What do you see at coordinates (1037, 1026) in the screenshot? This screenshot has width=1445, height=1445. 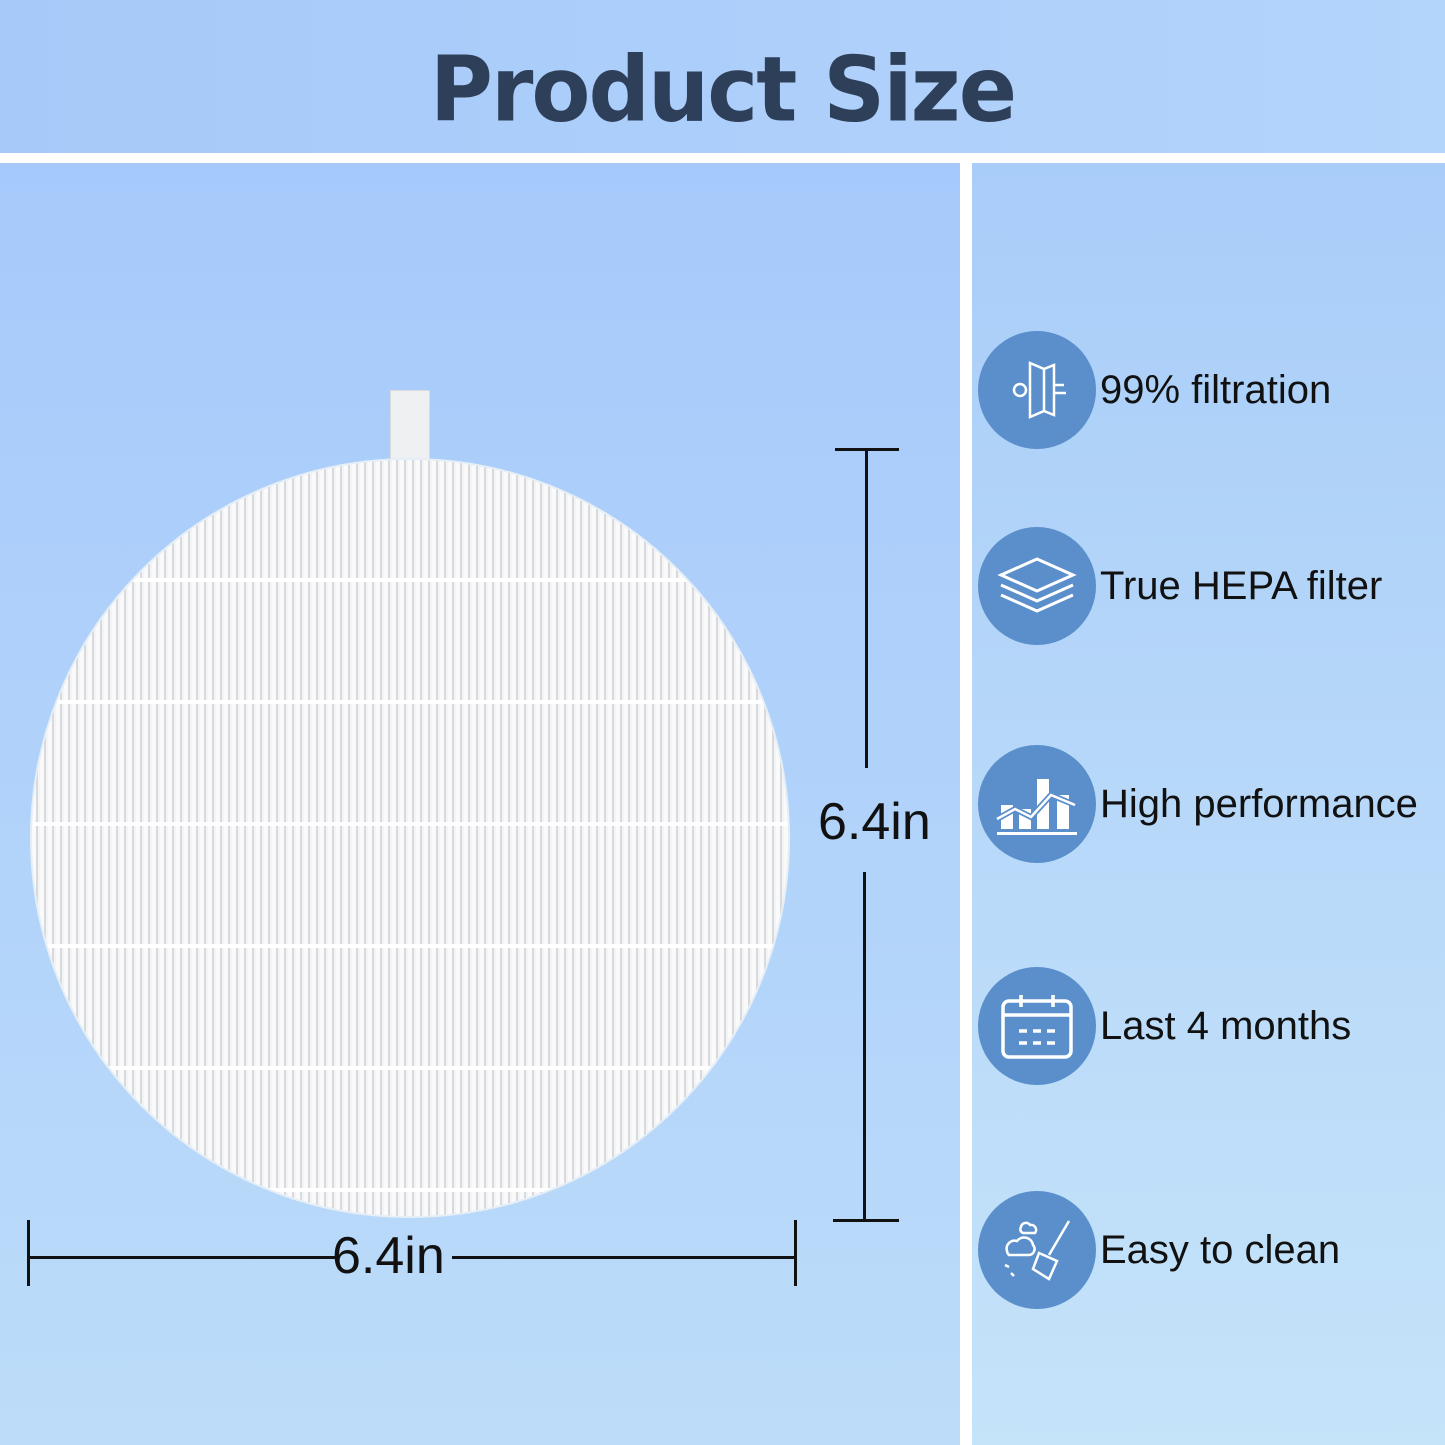 I see `calendar-icon` at bounding box center [1037, 1026].